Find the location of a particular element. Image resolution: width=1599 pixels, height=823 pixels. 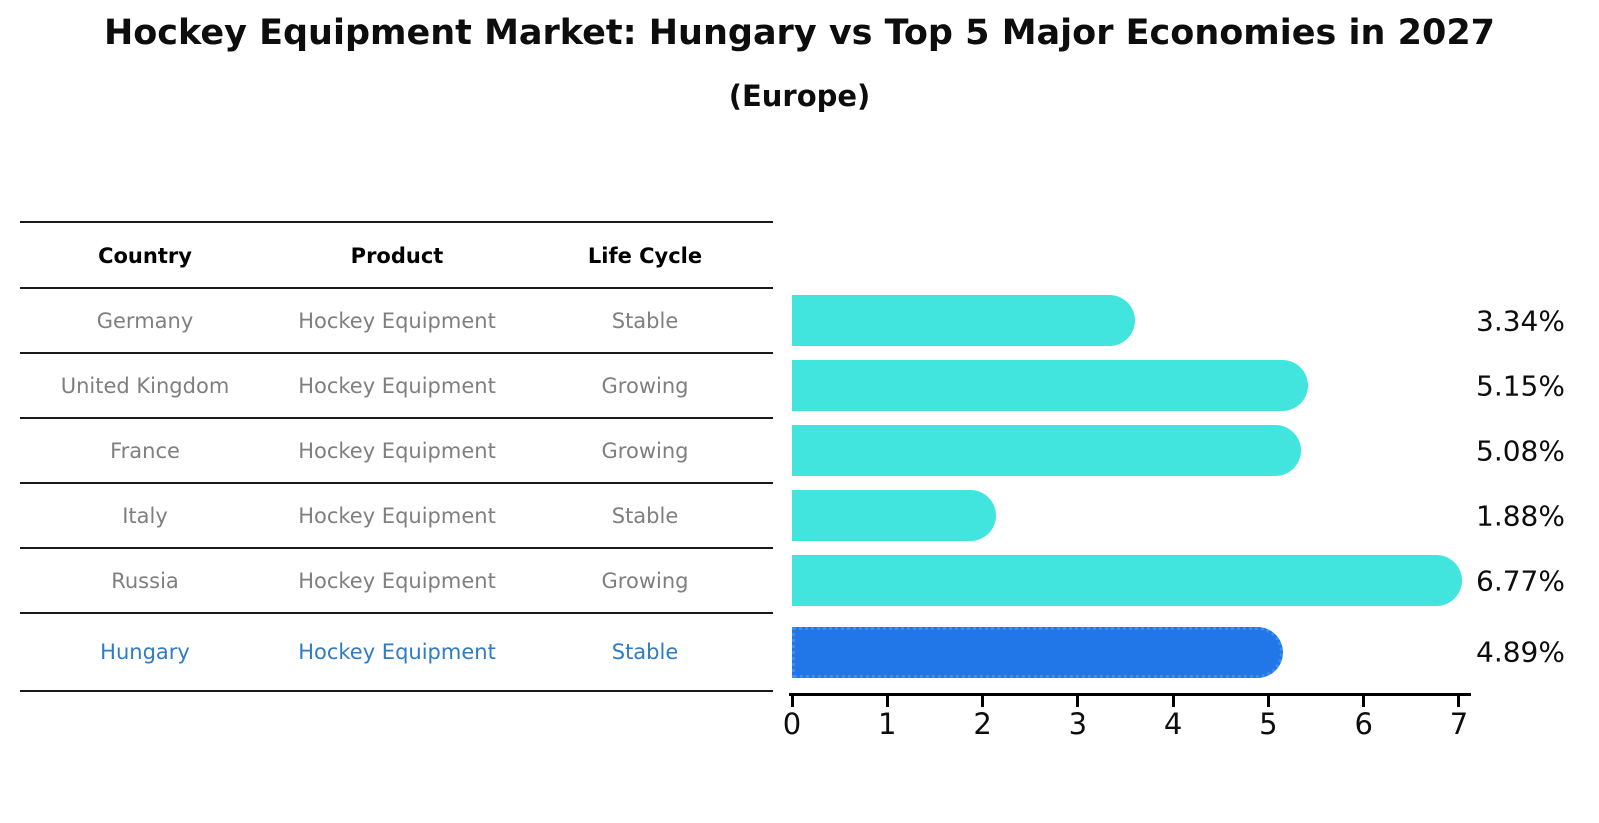

x-tick-label: 3 is located at coordinates (1078, 724).